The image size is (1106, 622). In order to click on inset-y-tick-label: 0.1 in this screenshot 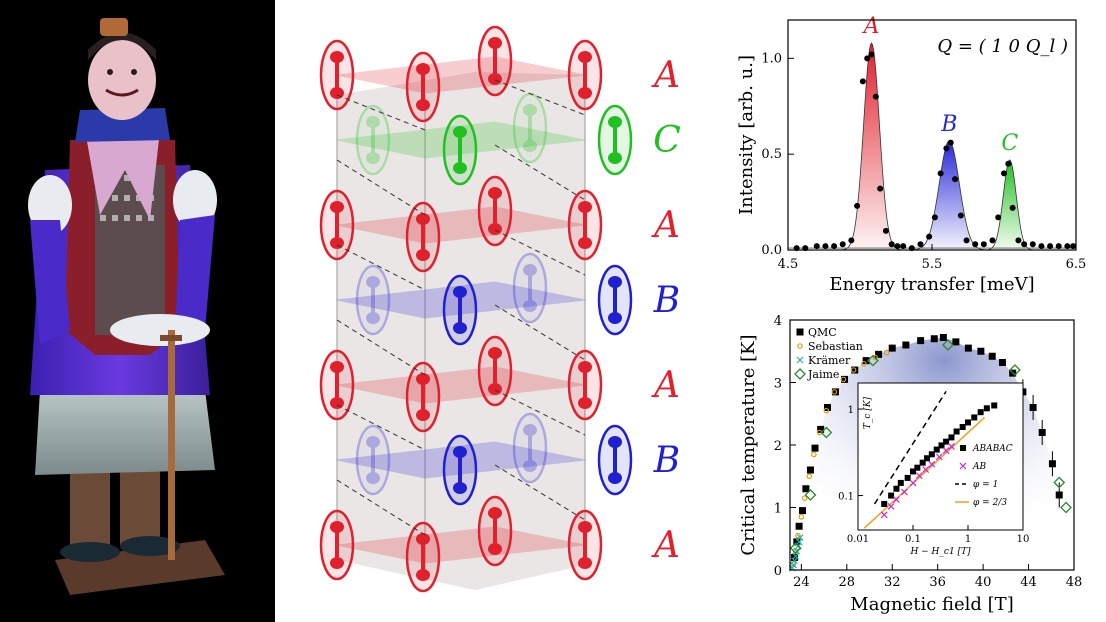, I will do `click(846, 497)`.